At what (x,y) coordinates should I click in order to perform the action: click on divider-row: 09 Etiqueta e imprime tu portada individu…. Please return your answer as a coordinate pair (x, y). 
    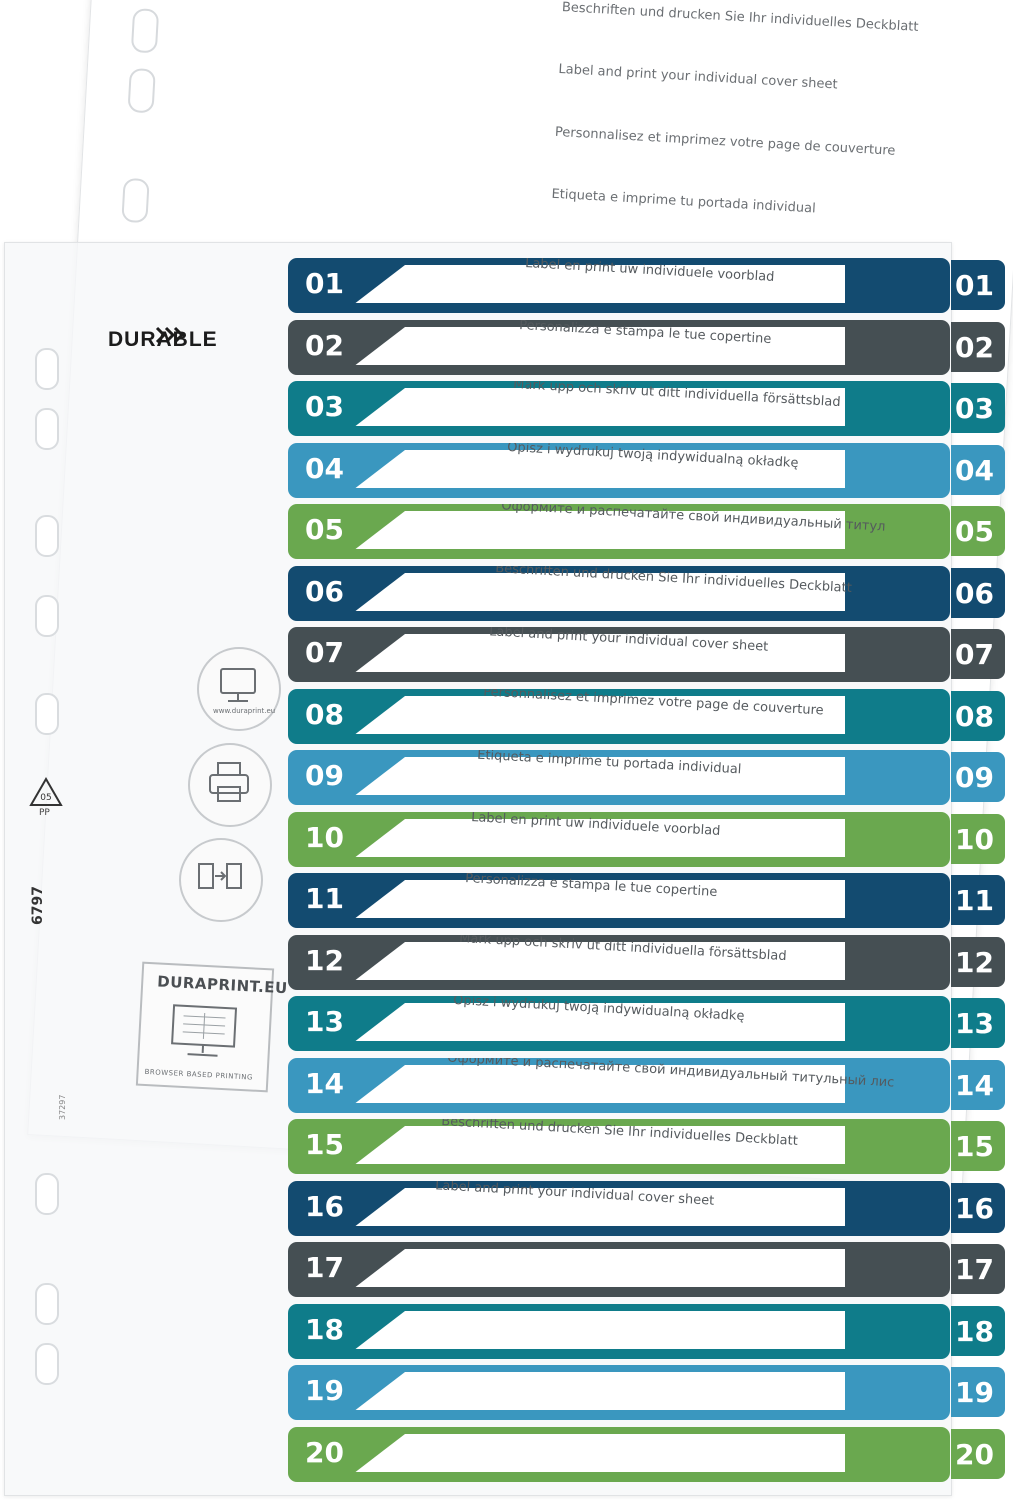
    Looking at the image, I should click on (619, 777).